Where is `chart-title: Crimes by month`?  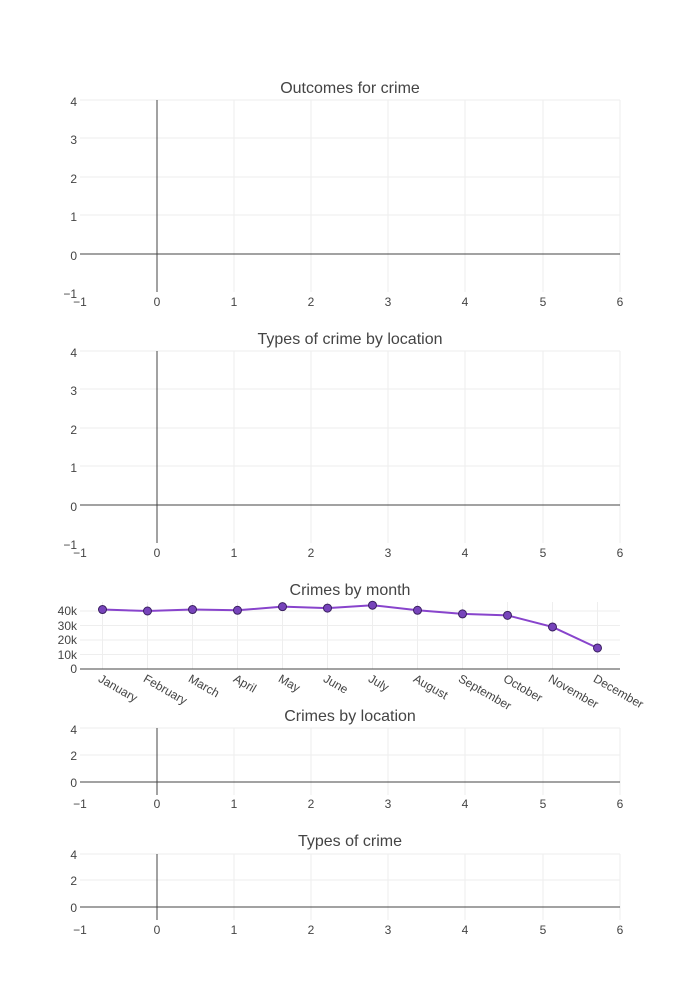 chart-title: Crimes by month is located at coordinates (350, 590).